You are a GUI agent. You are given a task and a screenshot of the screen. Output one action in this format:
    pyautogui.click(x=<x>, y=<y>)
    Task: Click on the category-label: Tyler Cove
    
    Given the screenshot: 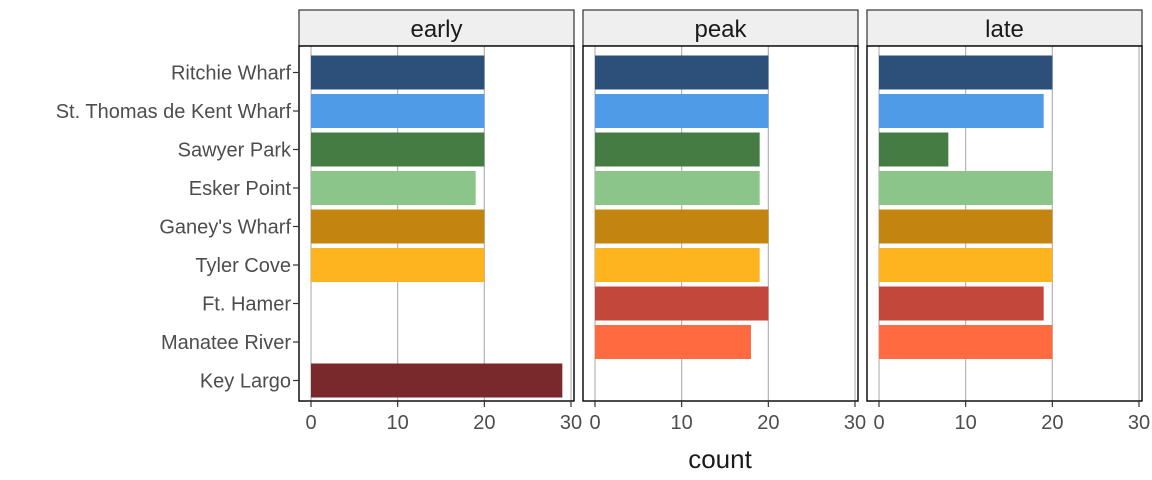 What is the action you would take?
    pyautogui.click(x=243, y=266)
    